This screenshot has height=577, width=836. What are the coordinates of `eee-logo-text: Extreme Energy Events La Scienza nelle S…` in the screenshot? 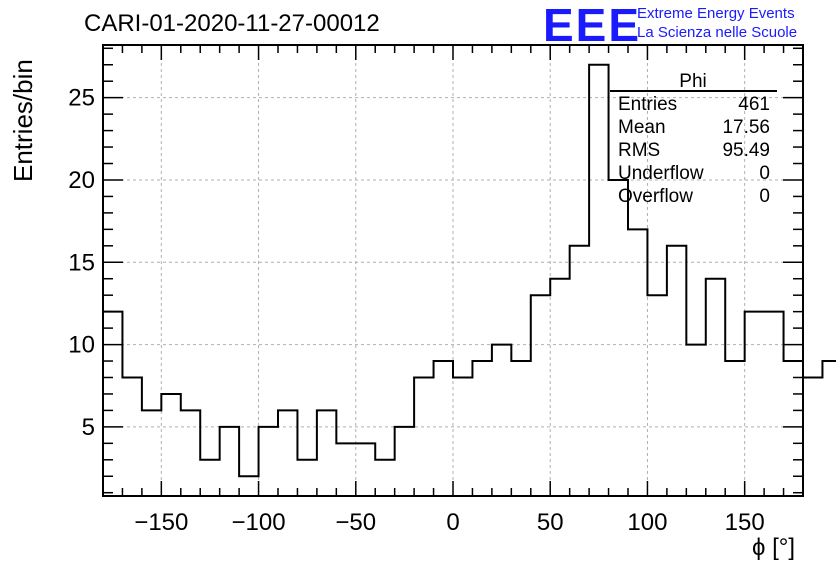 It's located at (717, 23).